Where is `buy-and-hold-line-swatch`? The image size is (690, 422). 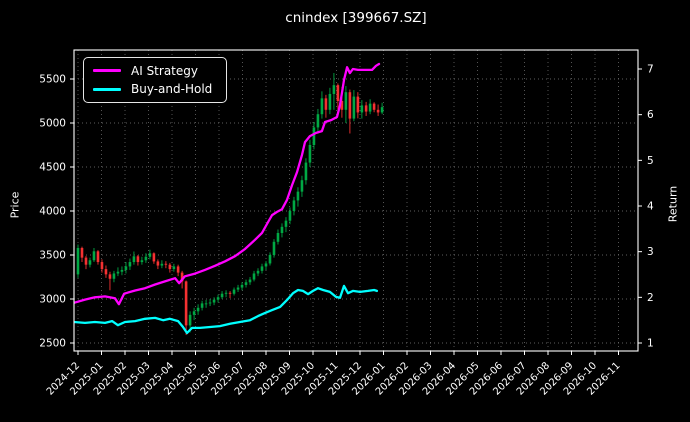 buy-and-hold-line-swatch is located at coordinates (107, 89).